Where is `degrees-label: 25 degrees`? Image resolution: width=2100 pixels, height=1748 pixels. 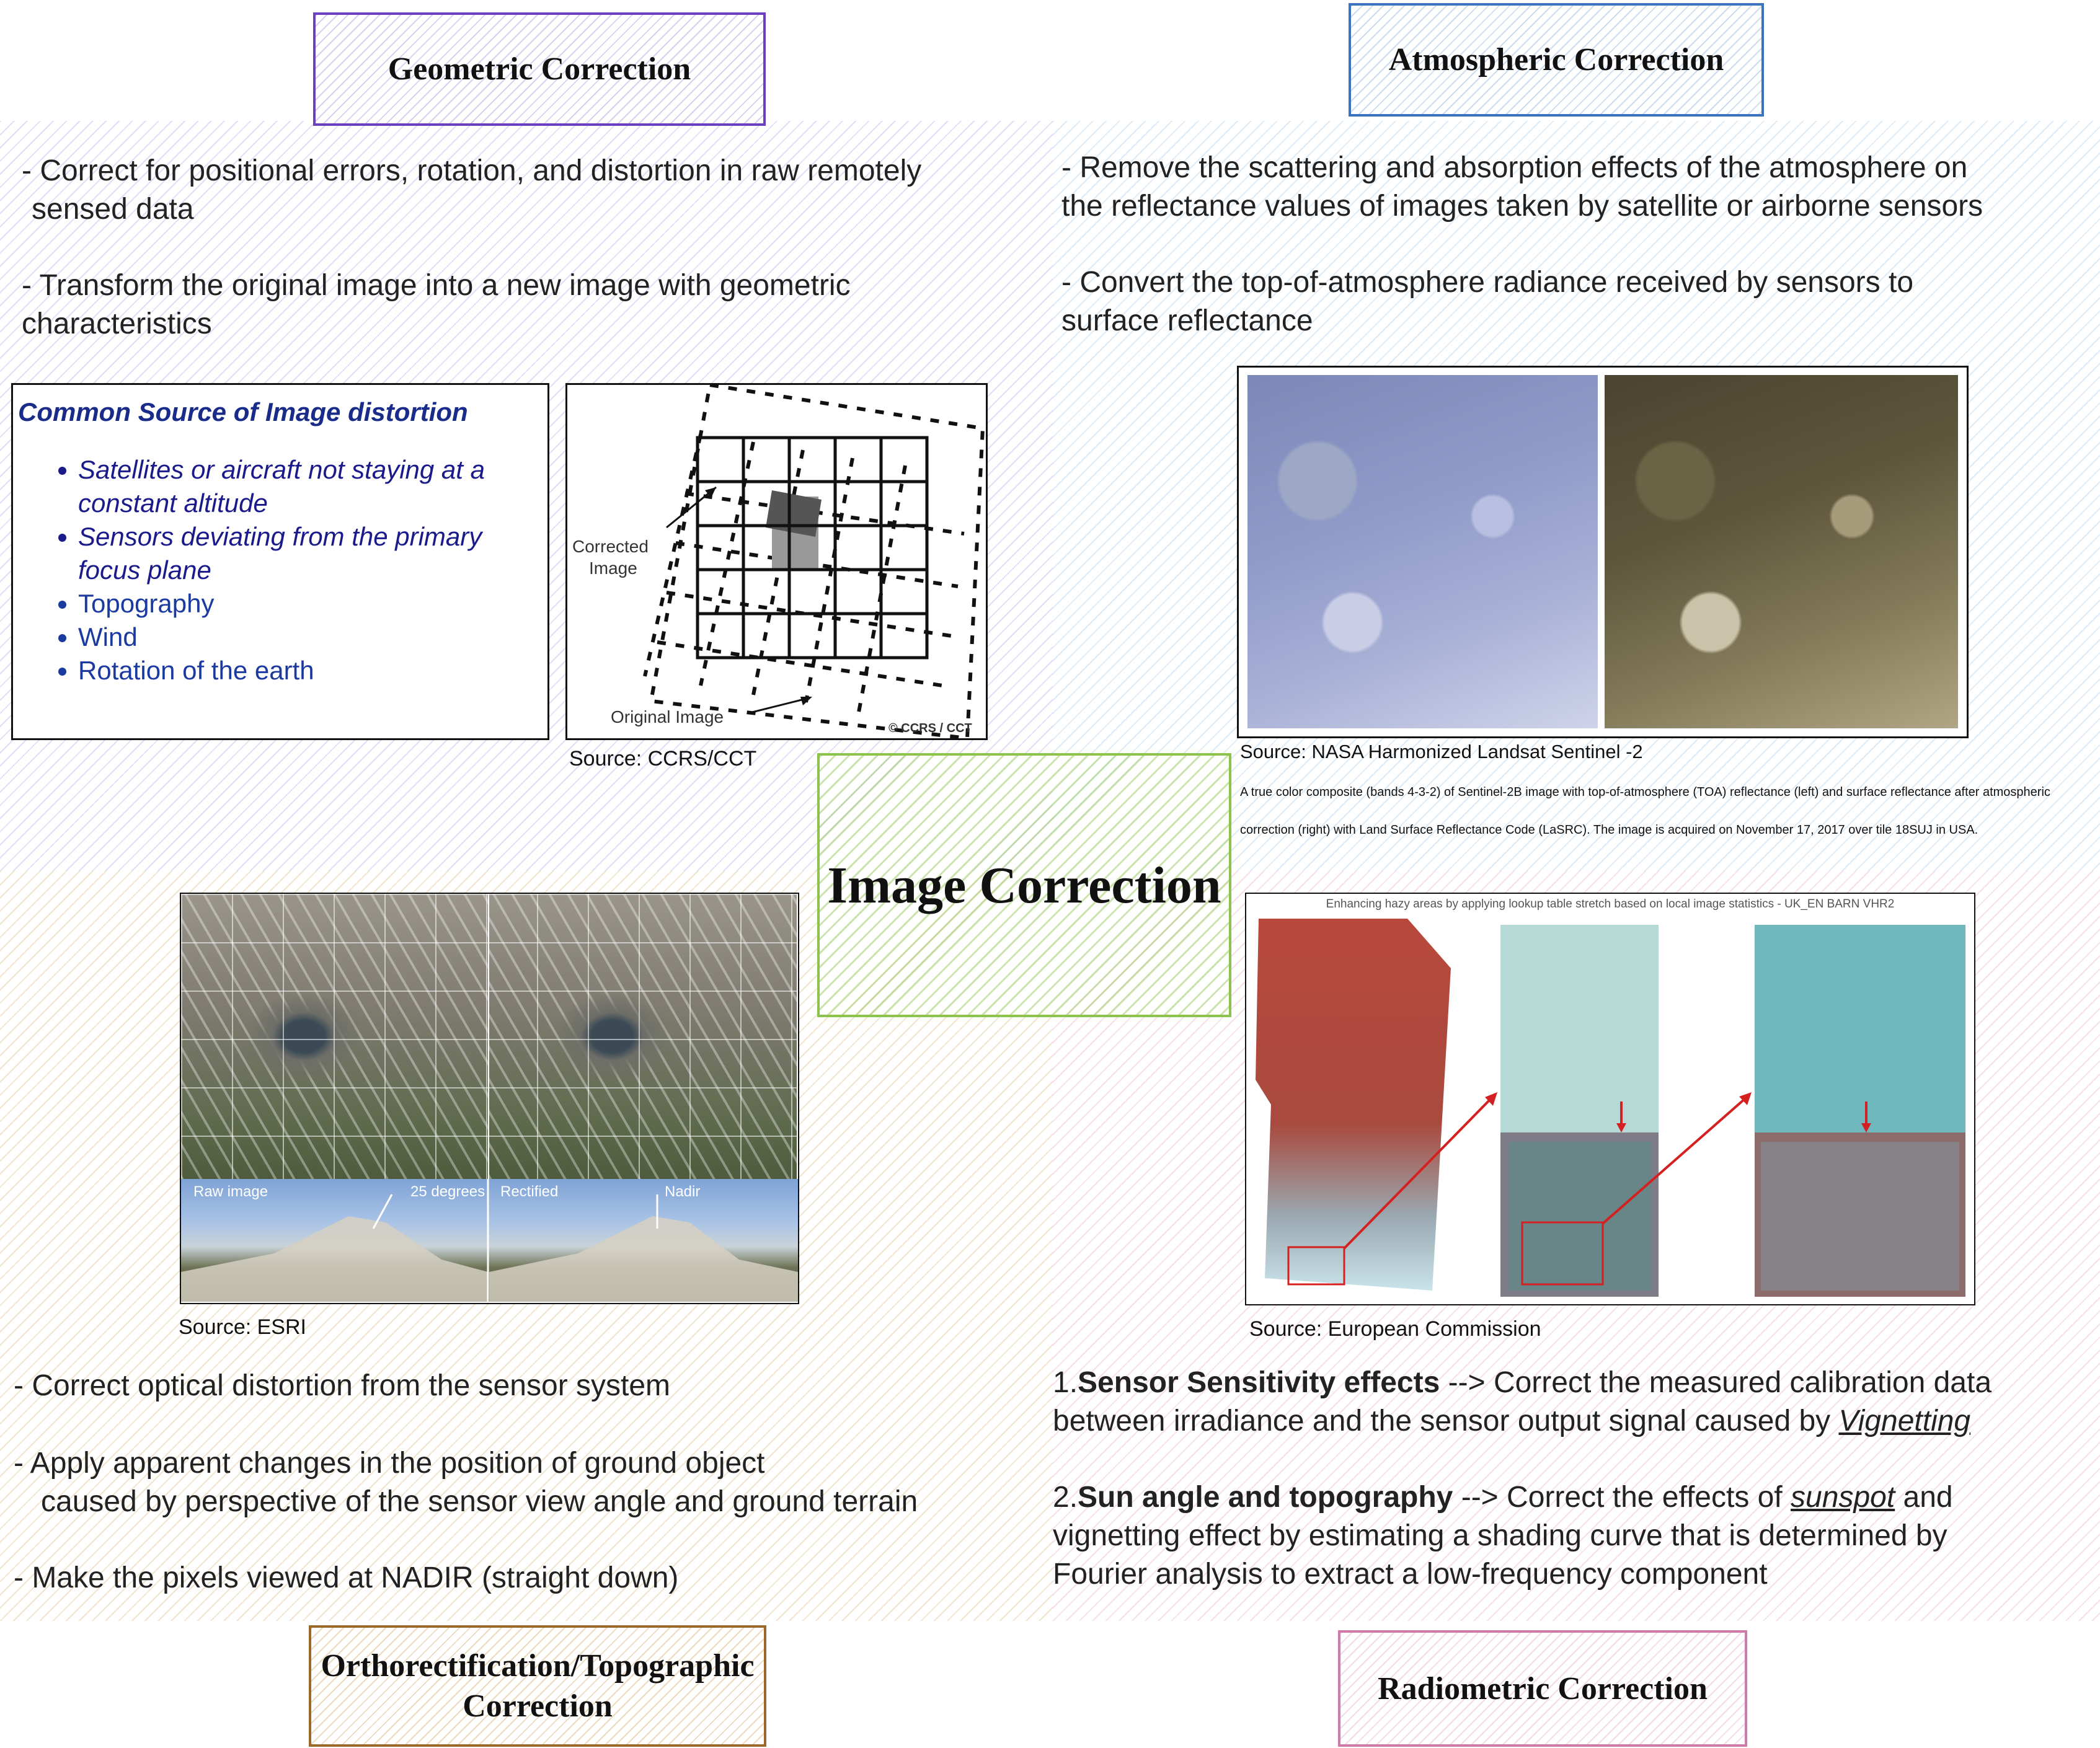 degrees-label: 25 degrees is located at coordinates (447, 1191).